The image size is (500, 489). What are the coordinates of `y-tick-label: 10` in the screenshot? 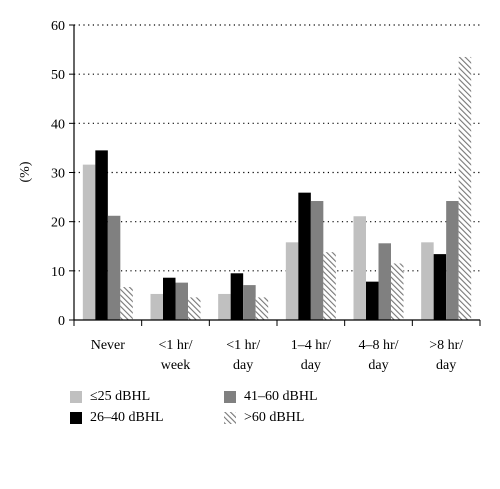 It's located at (58, 272).